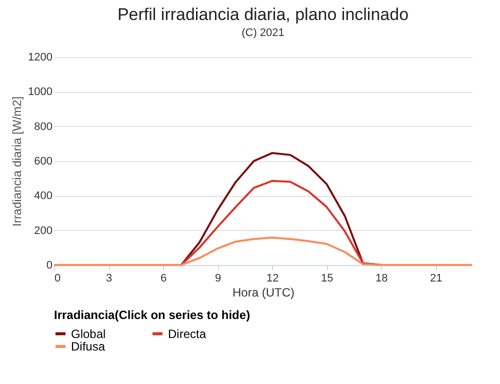 The image size is (500, 384). What do you see at coordinates (152, 315) in the screenshot?
I see `legend-title: Irradiancia(Click on series to hide)` at bounding box center [152, 315].